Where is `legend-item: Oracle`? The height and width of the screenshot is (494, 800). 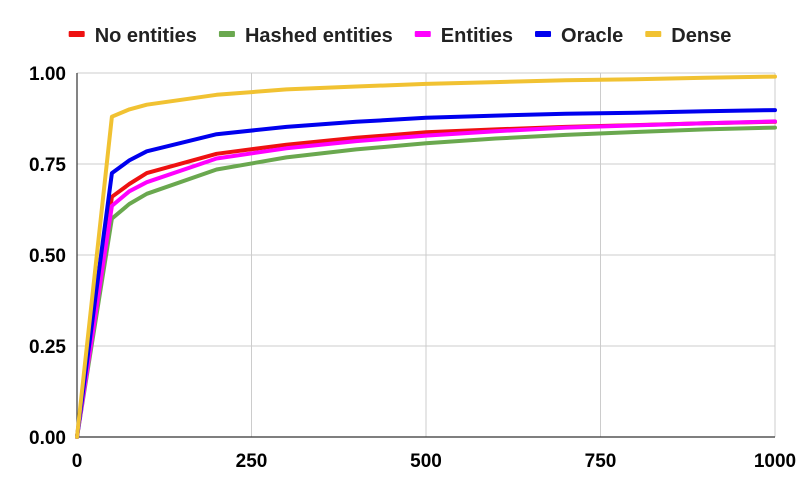 legend-item: Oracle is located at coordinates (579, 36).